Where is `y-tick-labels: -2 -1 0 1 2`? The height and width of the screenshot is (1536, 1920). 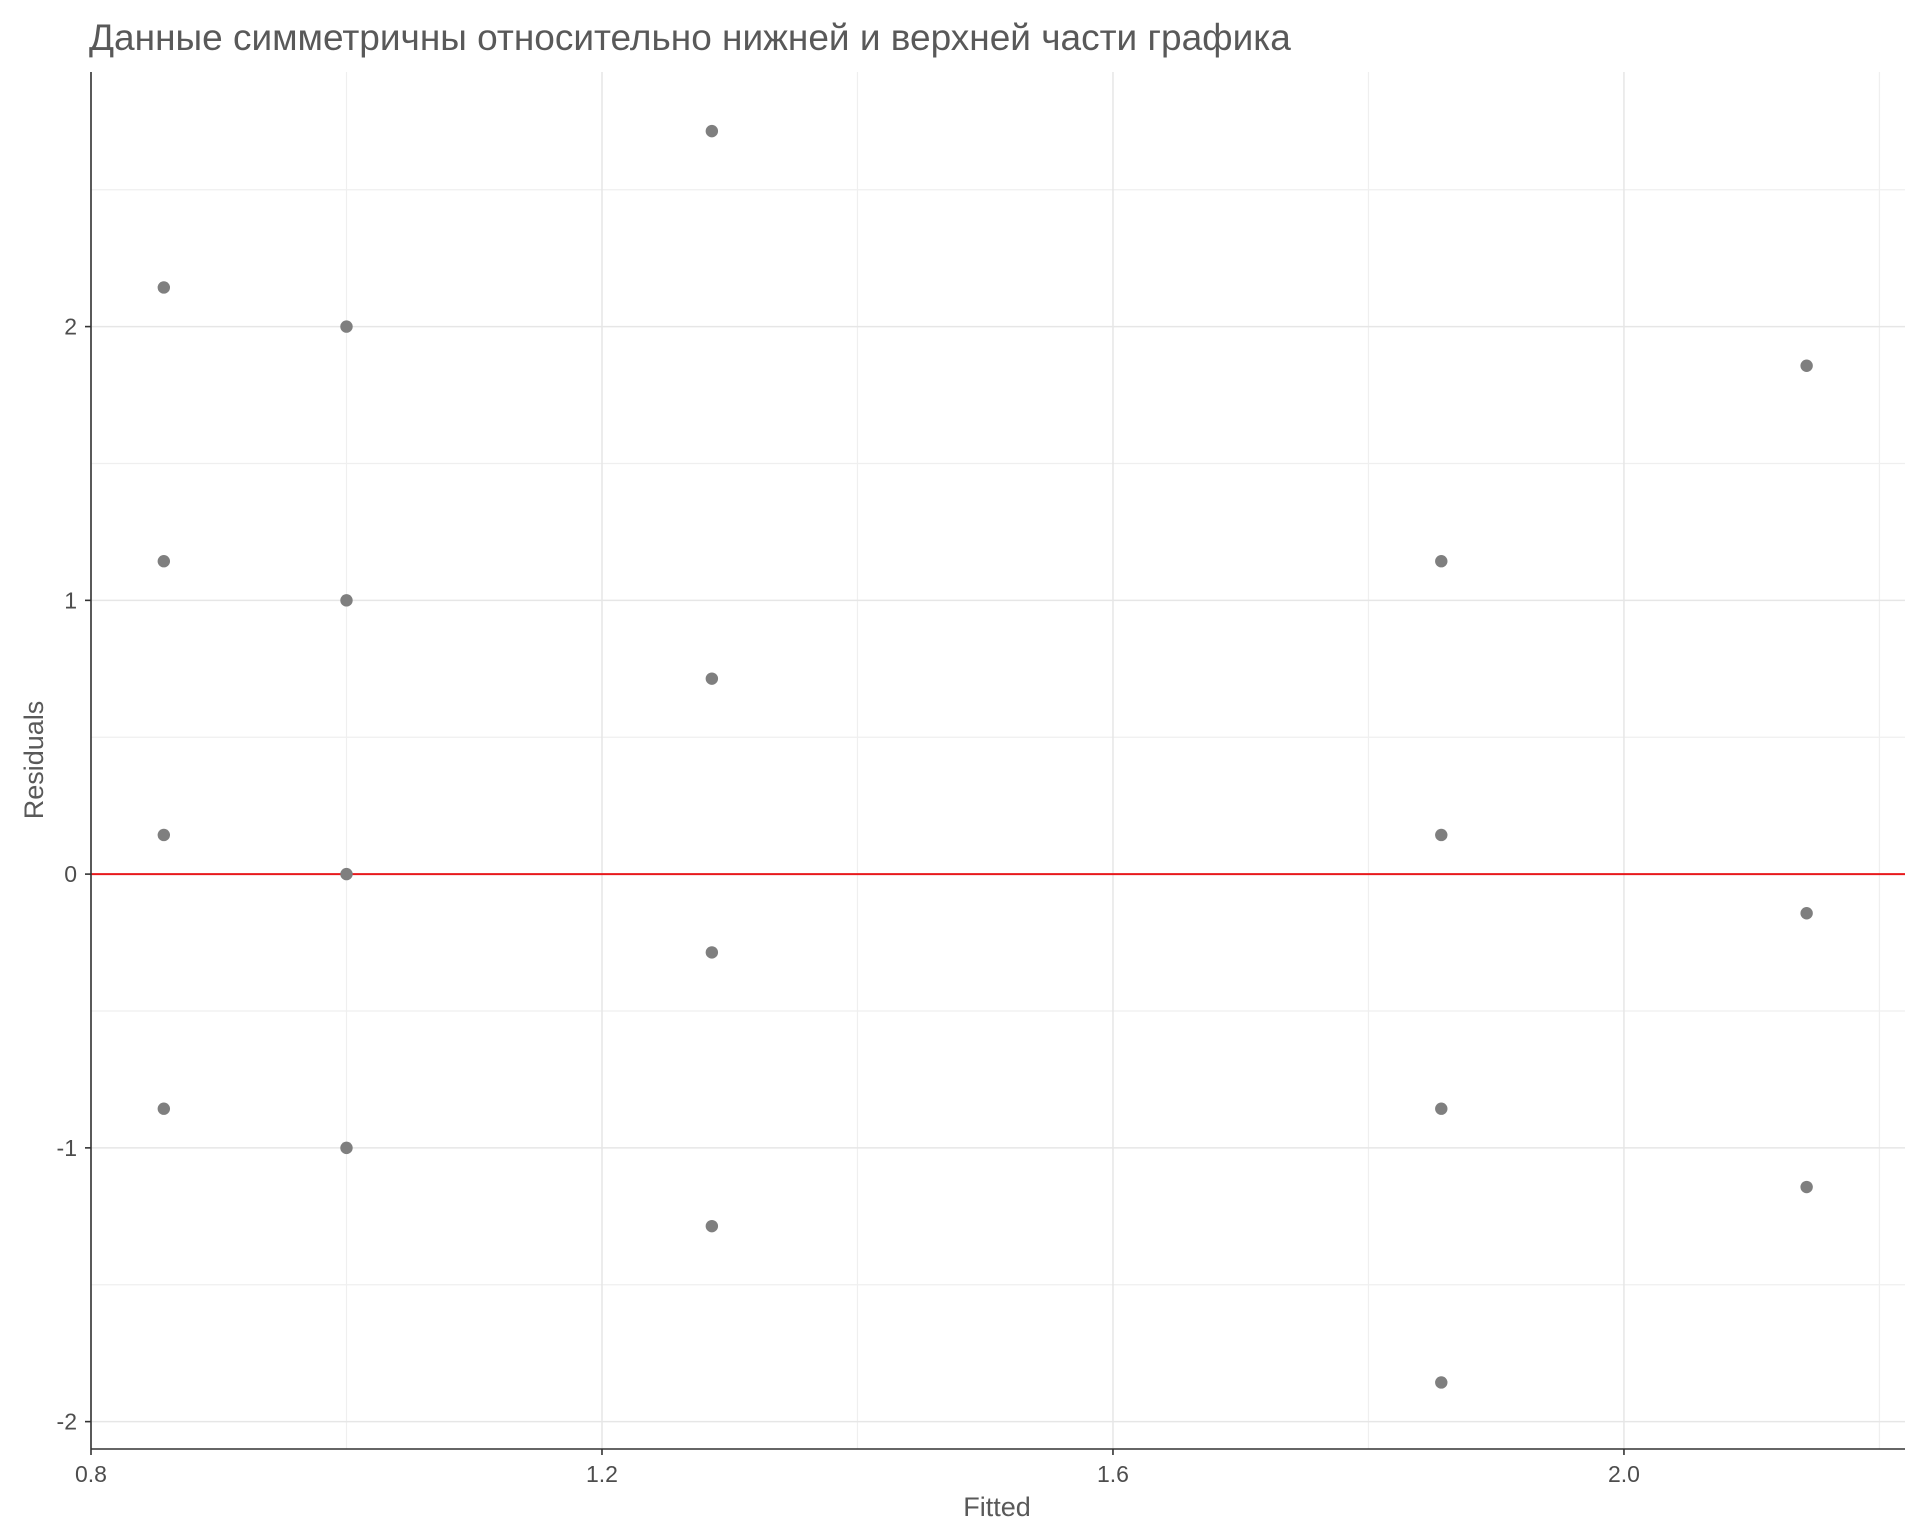
y-tick-labels: -2 -1 0 1 2 is located at coordinates (67, 874).